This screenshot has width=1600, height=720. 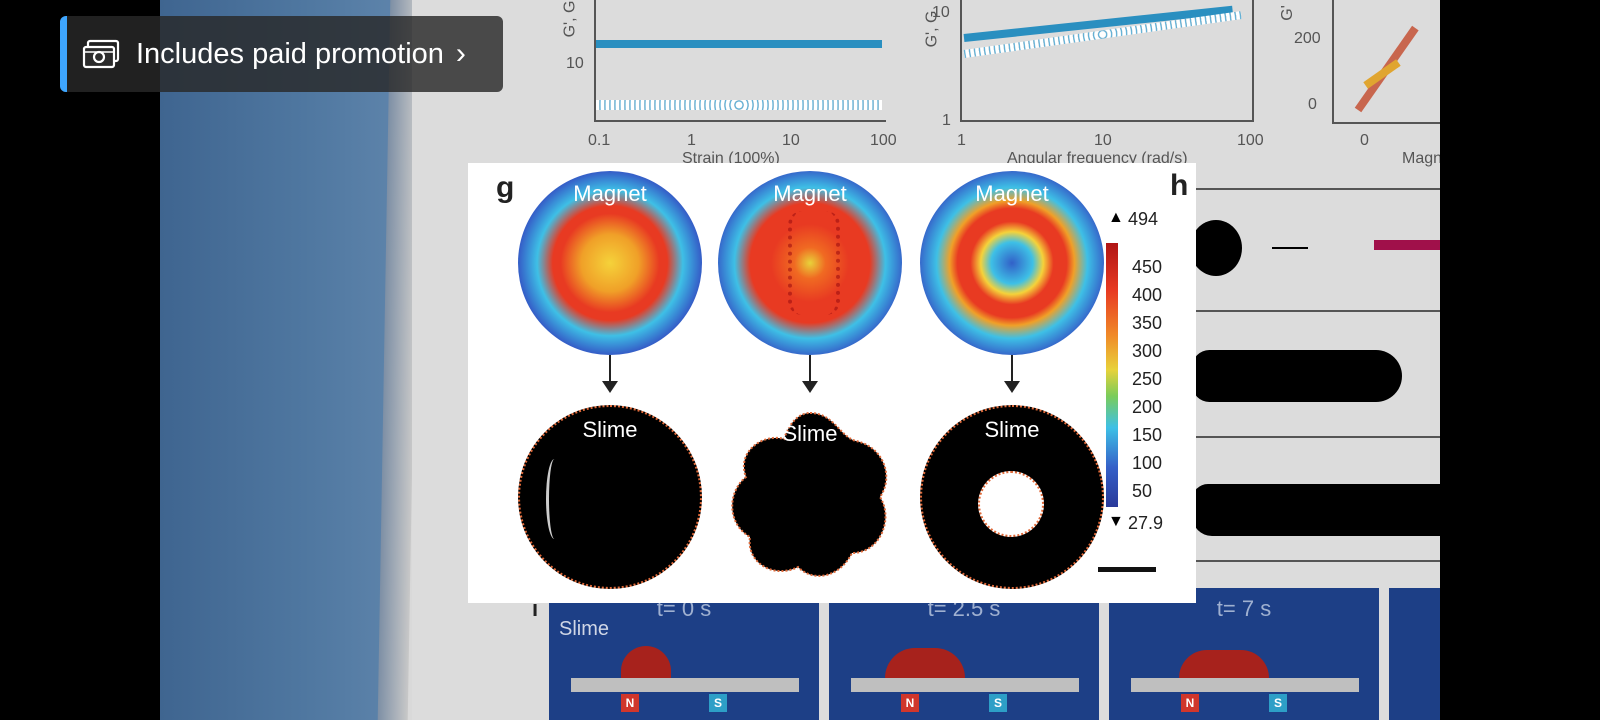 What do you see at coordinates (1116, 521) in the screenshot?
I see `colorbar-min-triangle-icon: ▼` at bounding box center [1116, 521].